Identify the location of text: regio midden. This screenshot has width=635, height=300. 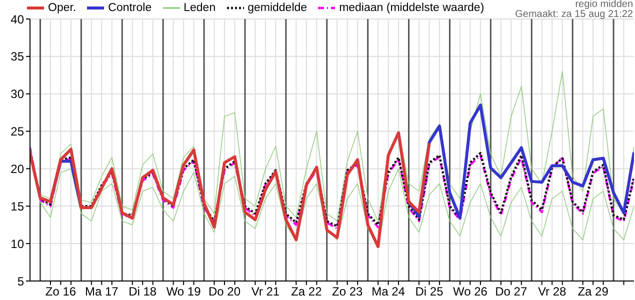
(603, 5).